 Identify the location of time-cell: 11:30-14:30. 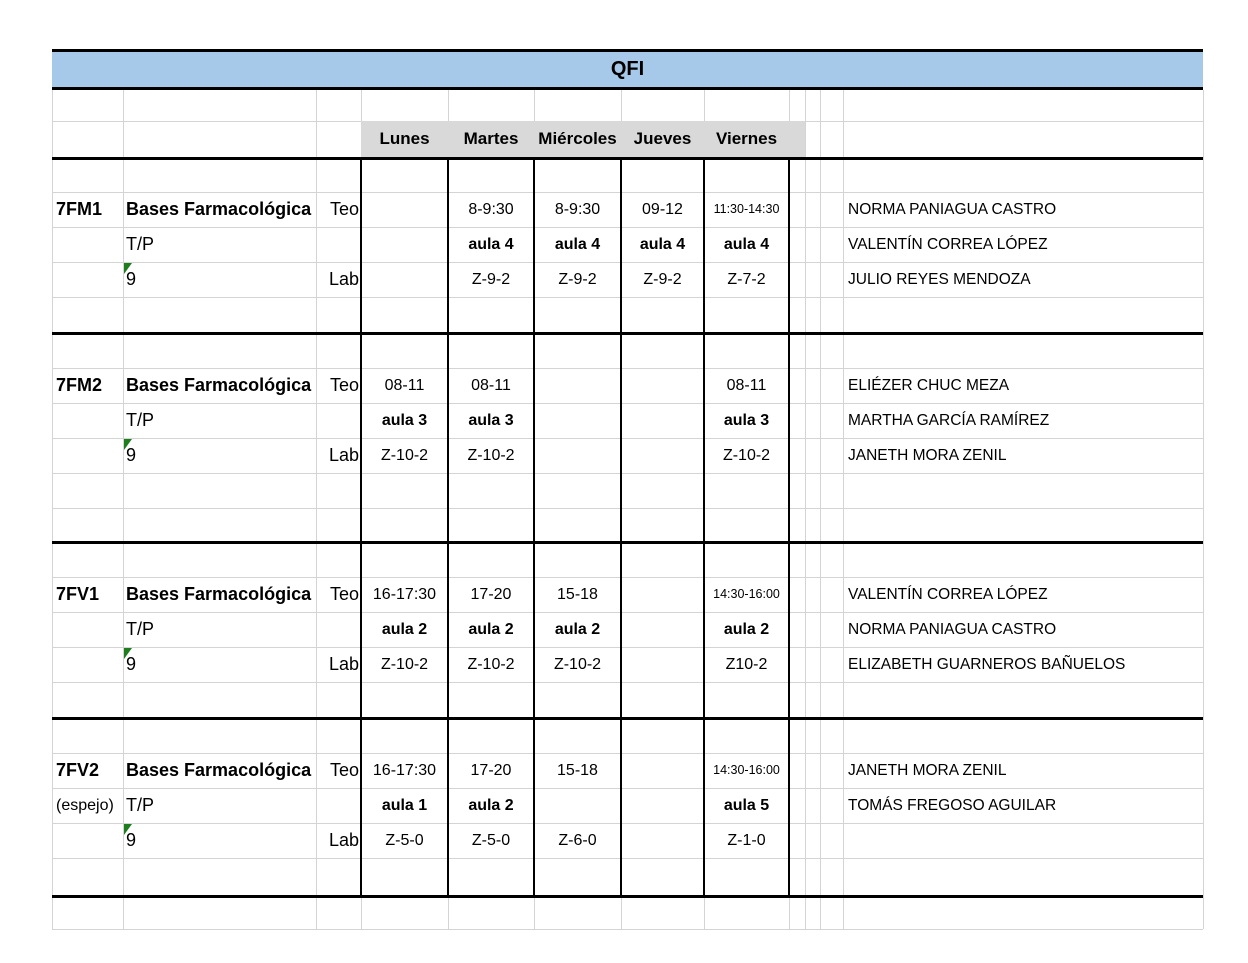
(746, 209).